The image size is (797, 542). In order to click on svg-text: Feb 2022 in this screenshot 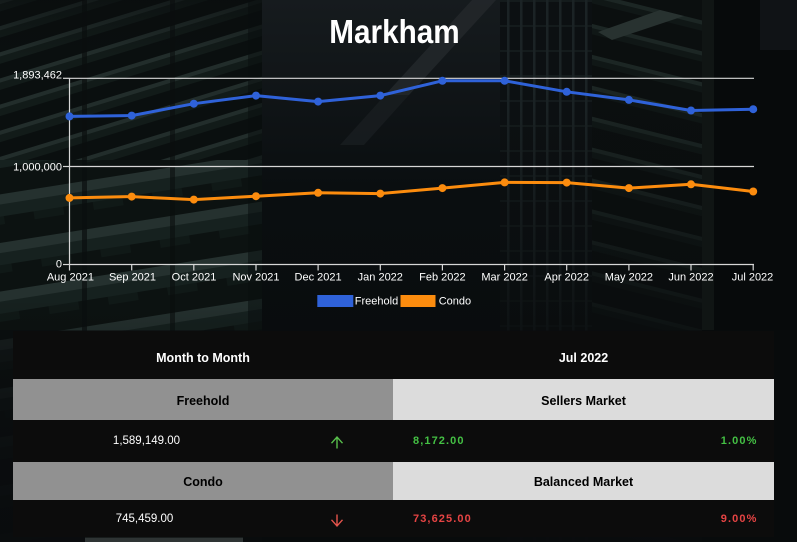, I will do `click(442, 278)`.